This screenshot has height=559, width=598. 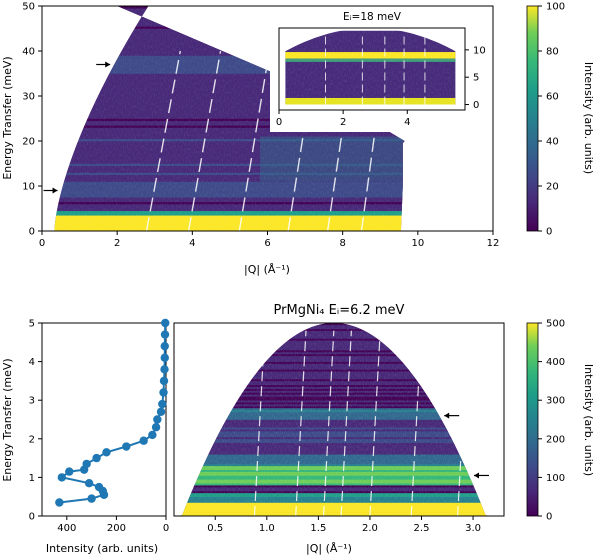 What do you see at coordinates (342, 243) in the screenshot?
I see `top-x-tick-label: 8` at bounding box center [342, 243].